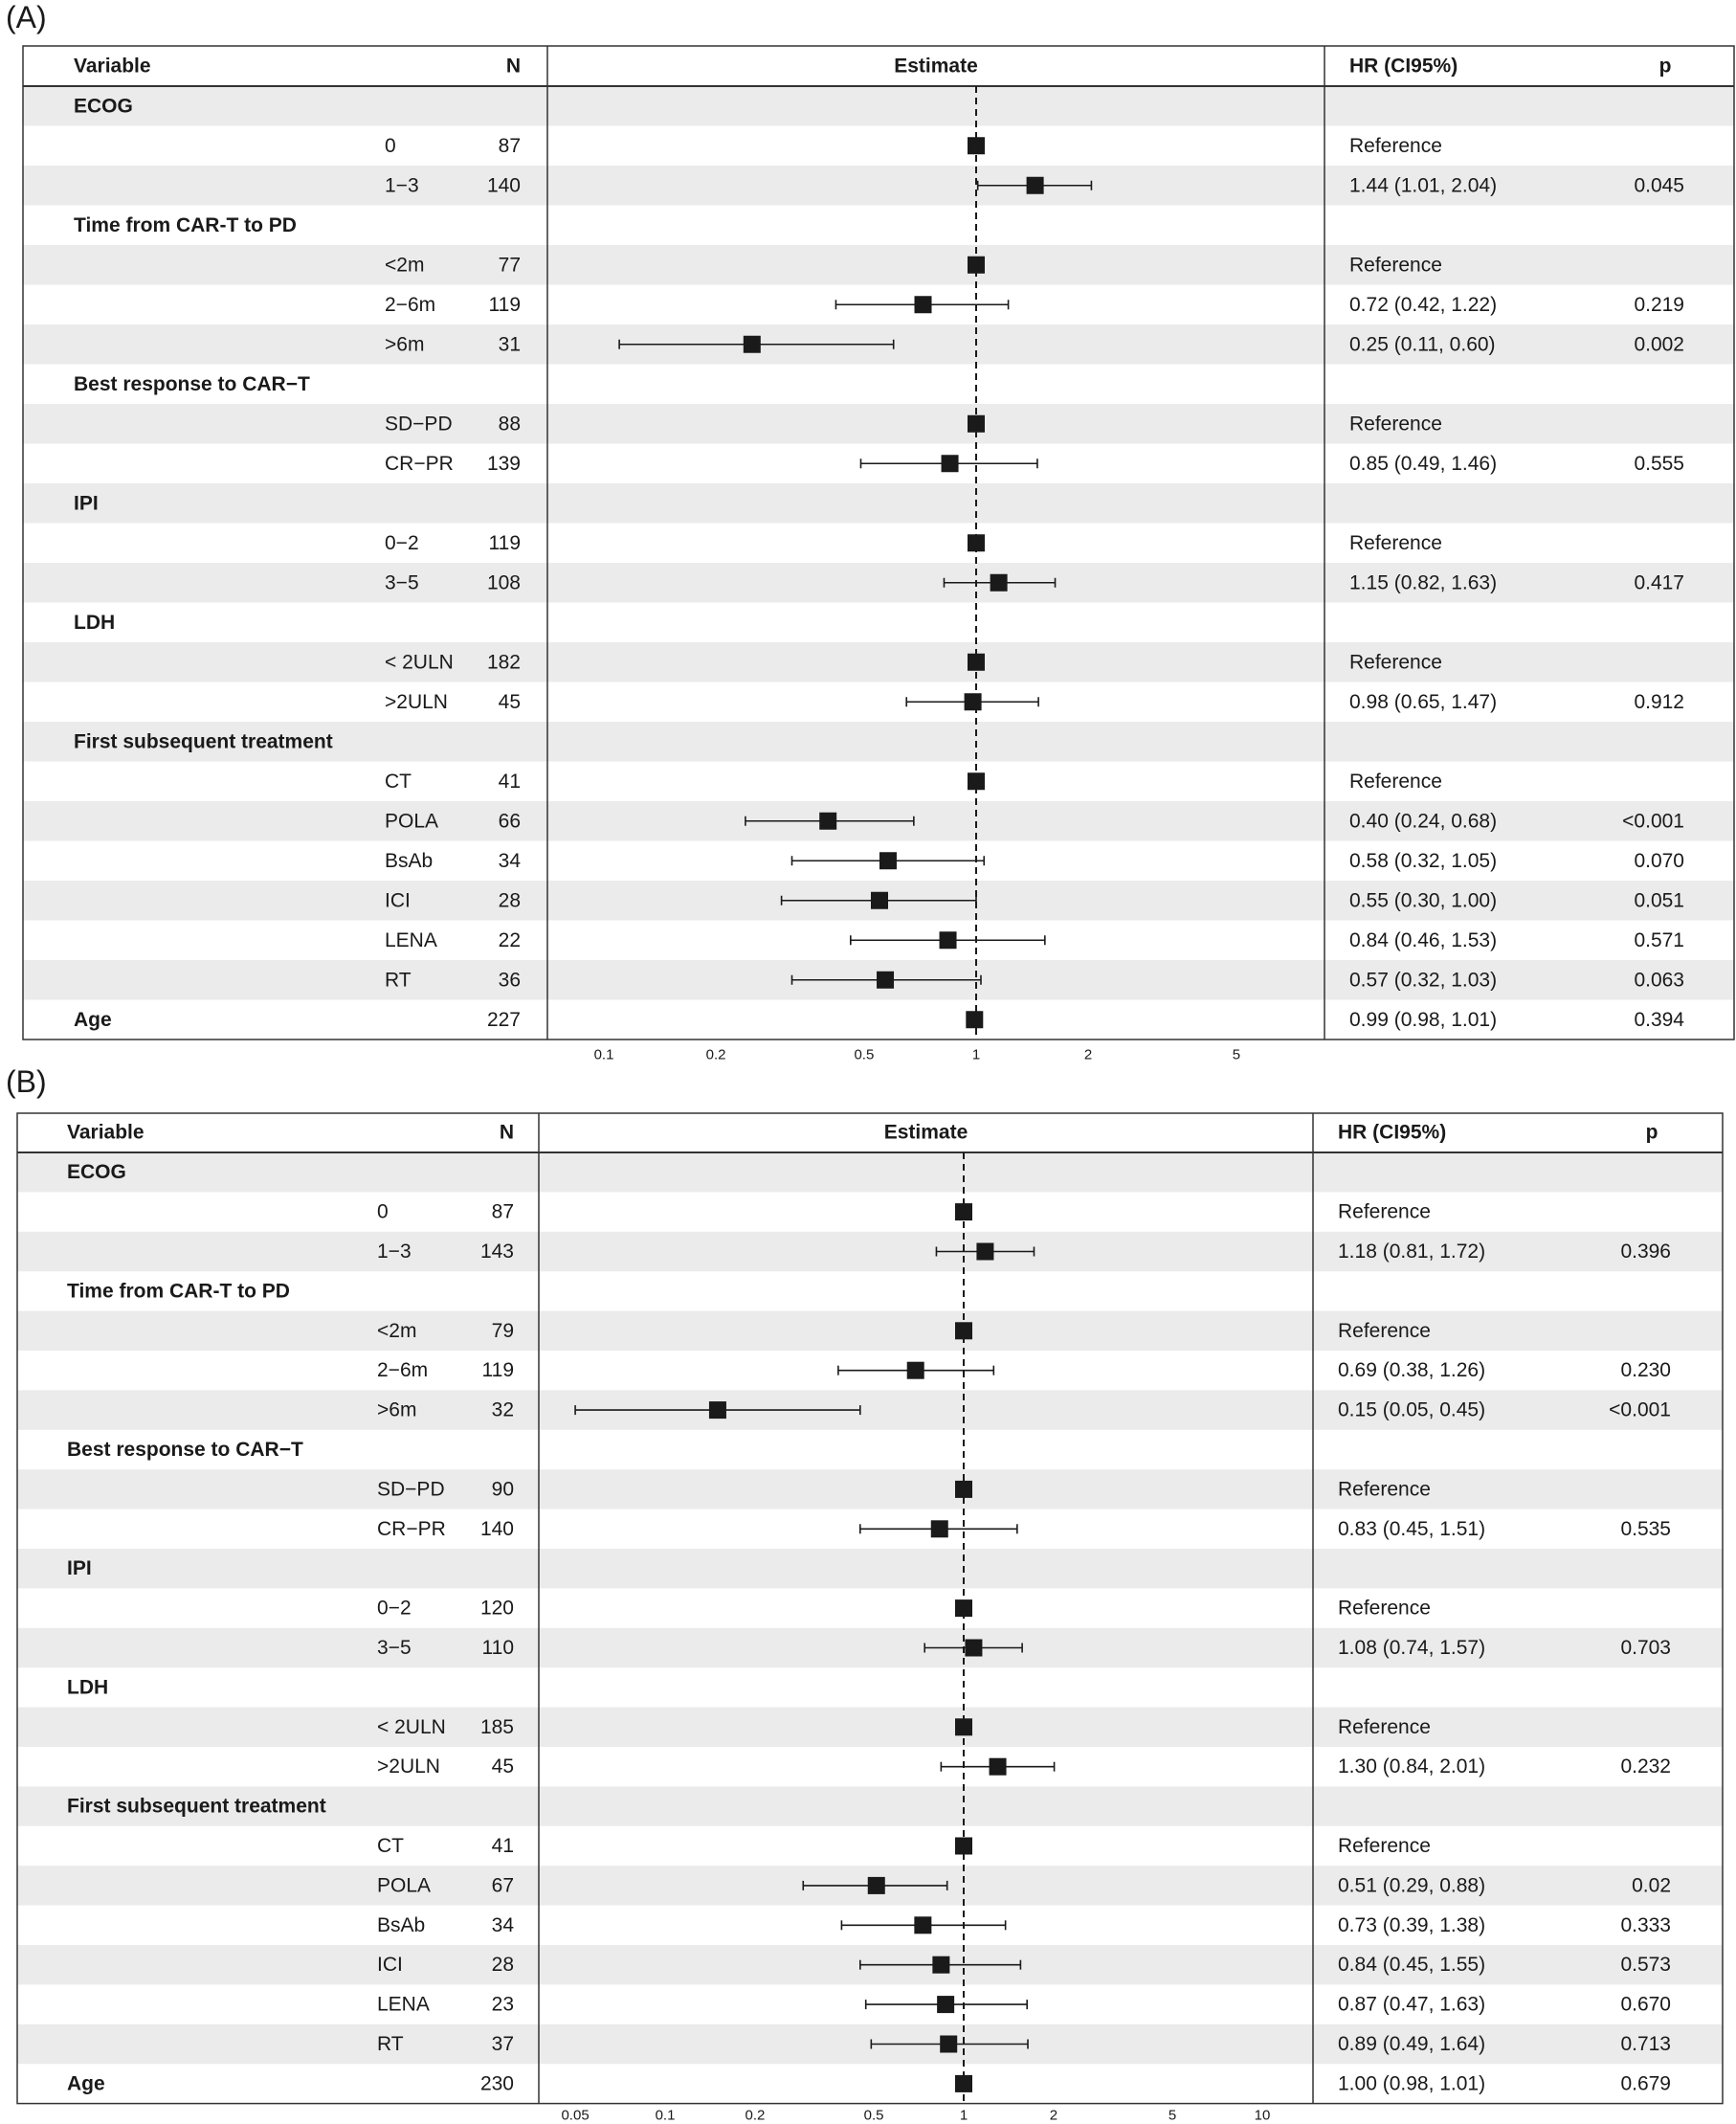  I want to click on level-label: LENA, so click(403, 2005).